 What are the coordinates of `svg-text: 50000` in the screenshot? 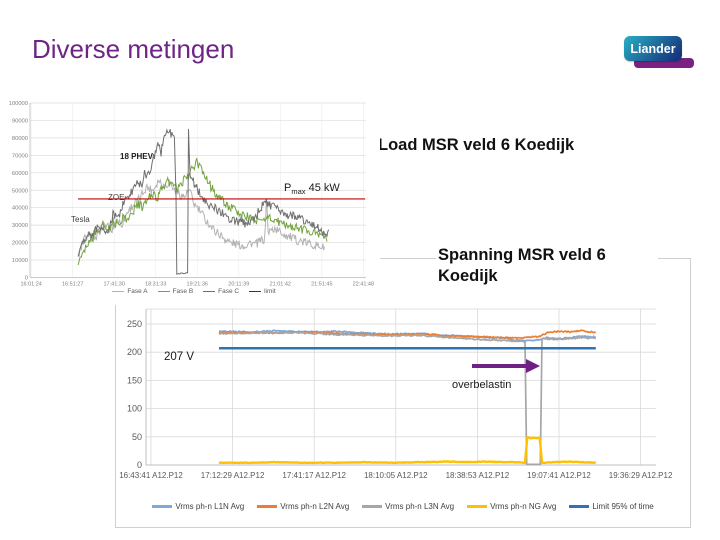 It's located at (20, 191).